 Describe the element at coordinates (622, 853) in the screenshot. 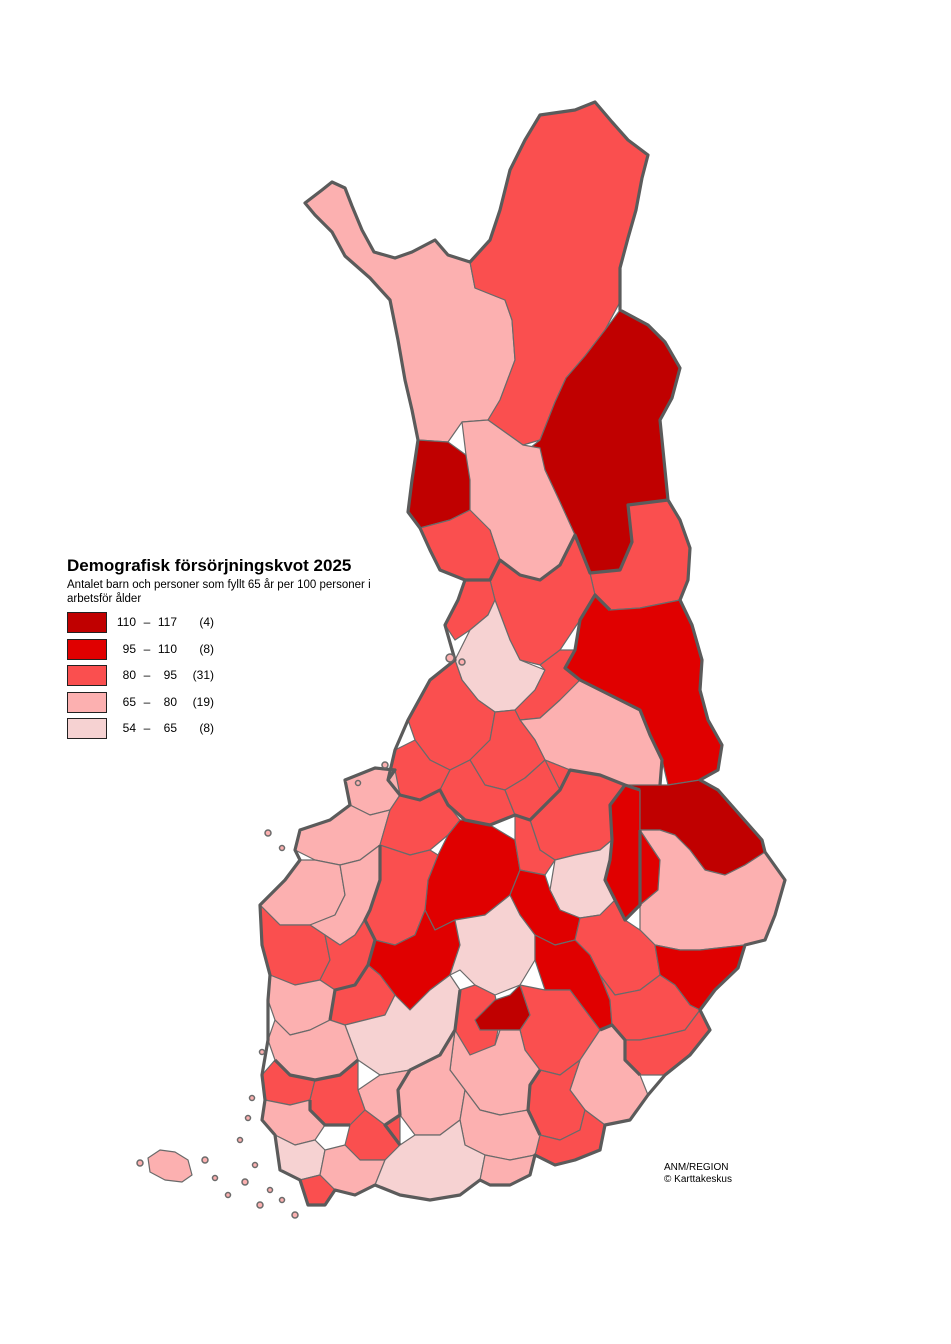

I see `region-border-savo` at that location.